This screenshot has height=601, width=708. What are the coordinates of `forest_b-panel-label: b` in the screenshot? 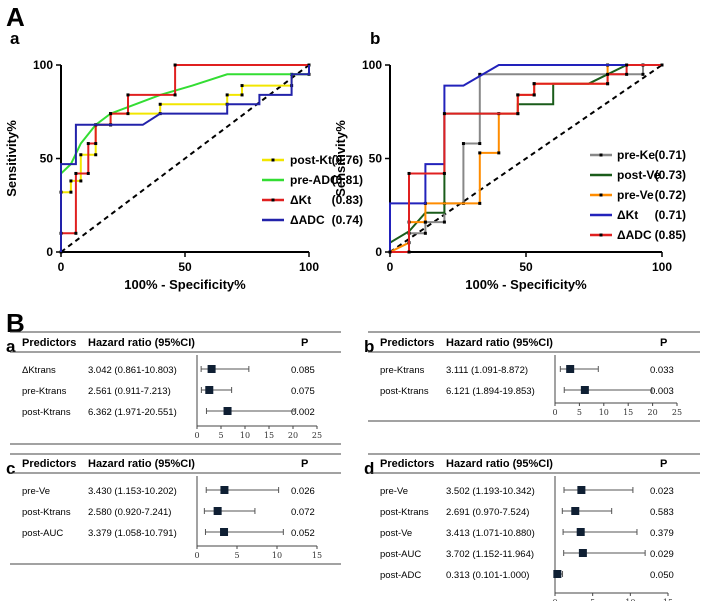 It's located at (369, 346).